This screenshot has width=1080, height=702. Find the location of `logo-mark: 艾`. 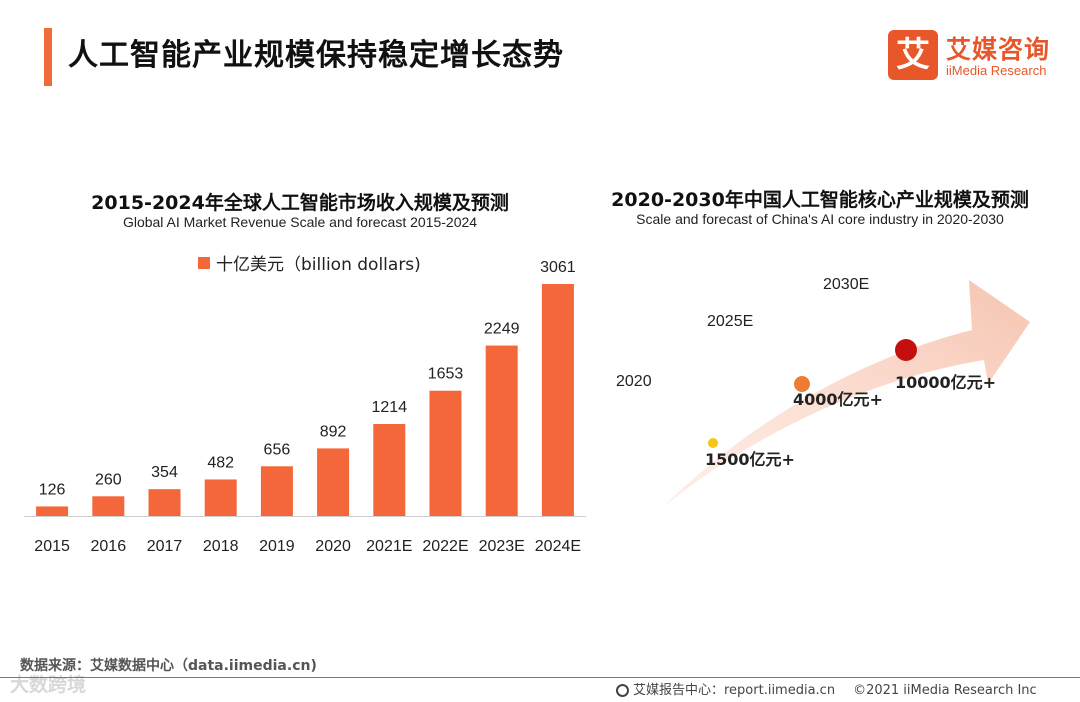

logo-mark: 艾 is located at coordinates (913, 55).